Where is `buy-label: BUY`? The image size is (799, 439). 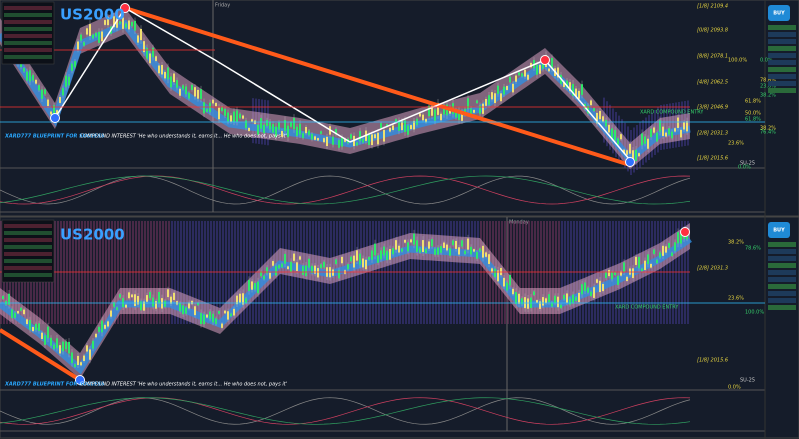
buy-label: BUY is located at coordinates (779, 231).